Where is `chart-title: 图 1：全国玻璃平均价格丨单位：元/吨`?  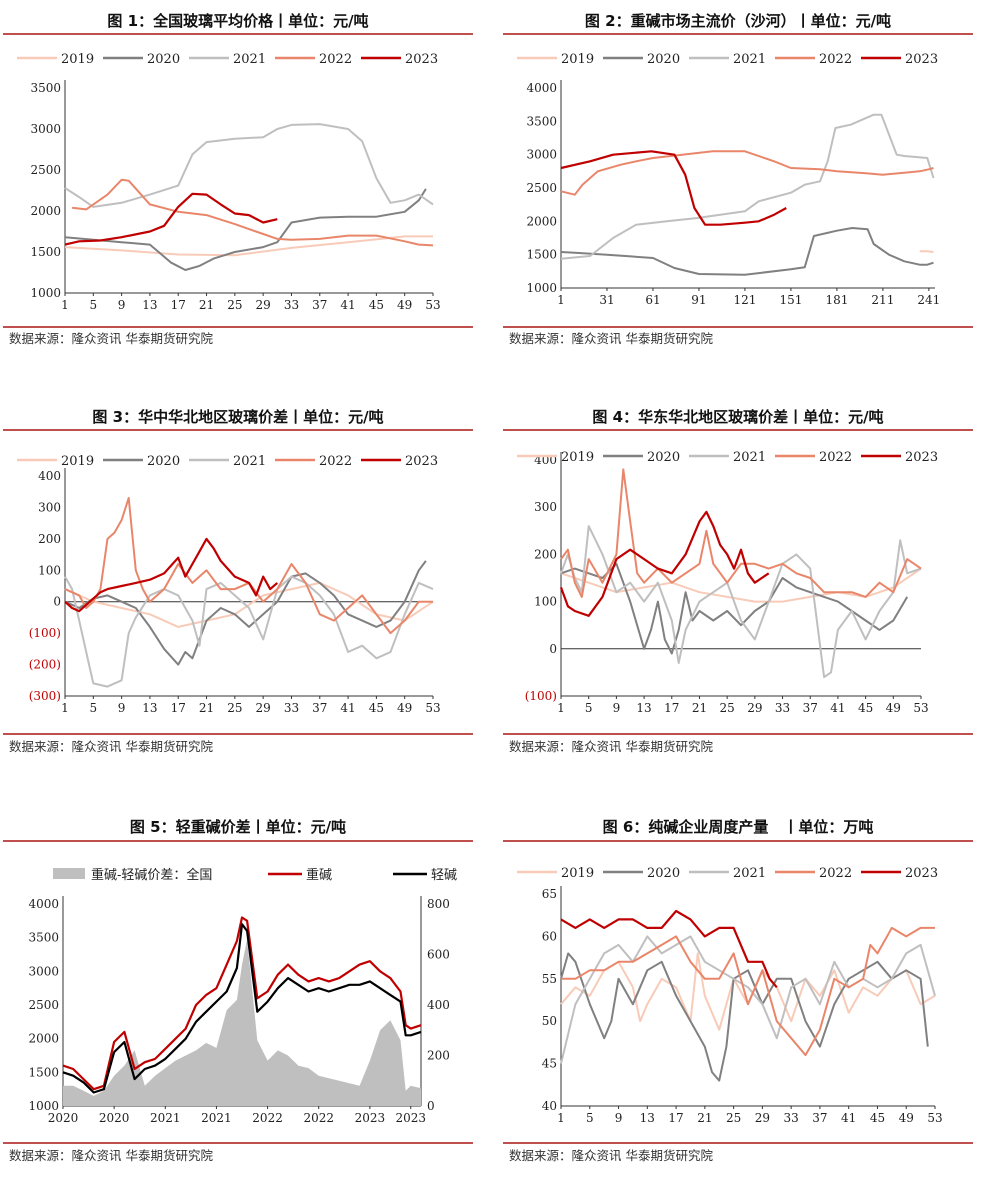 chart-title: 图 1：全国玻璃平均价格丨单位：元/吨 is located at coordinates (238, 21).